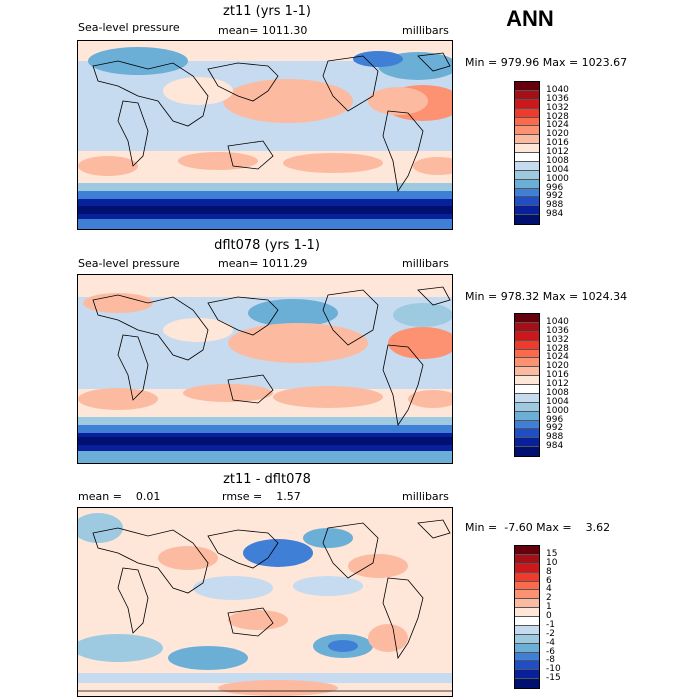  I want to click on panel2-units-label: millibars, so click(425, 263).